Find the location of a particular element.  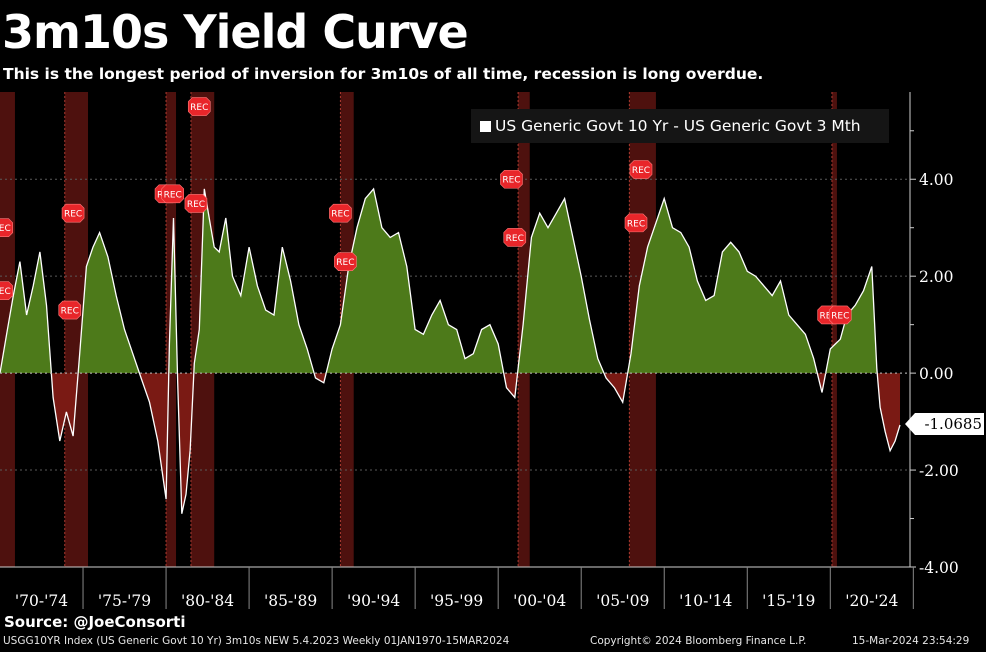

x-tick-label: '20-'24 is located at coordinates (871, 601).